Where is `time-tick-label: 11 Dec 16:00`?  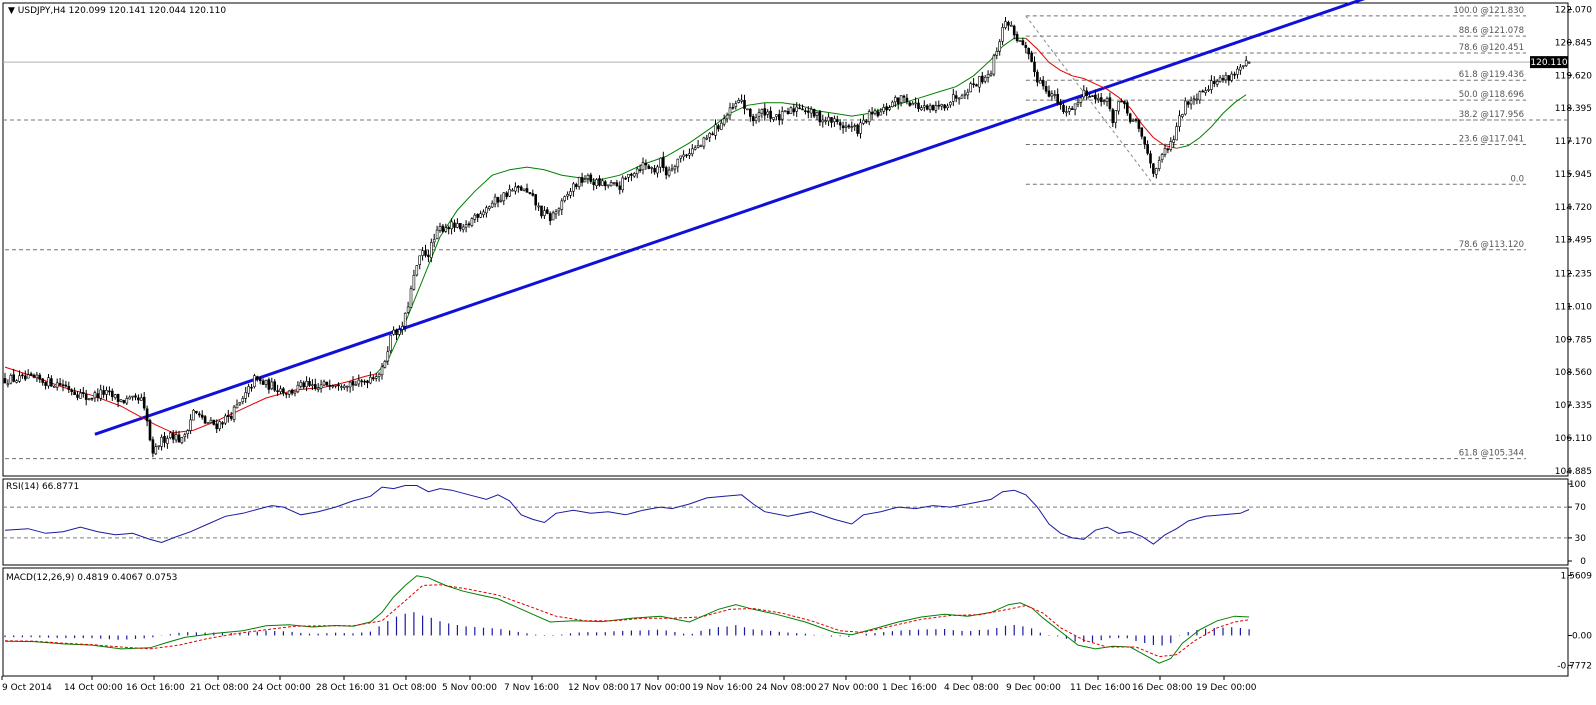
time-tick-label: 11 Dec 16:00 is located at coordinates (1100, 688).